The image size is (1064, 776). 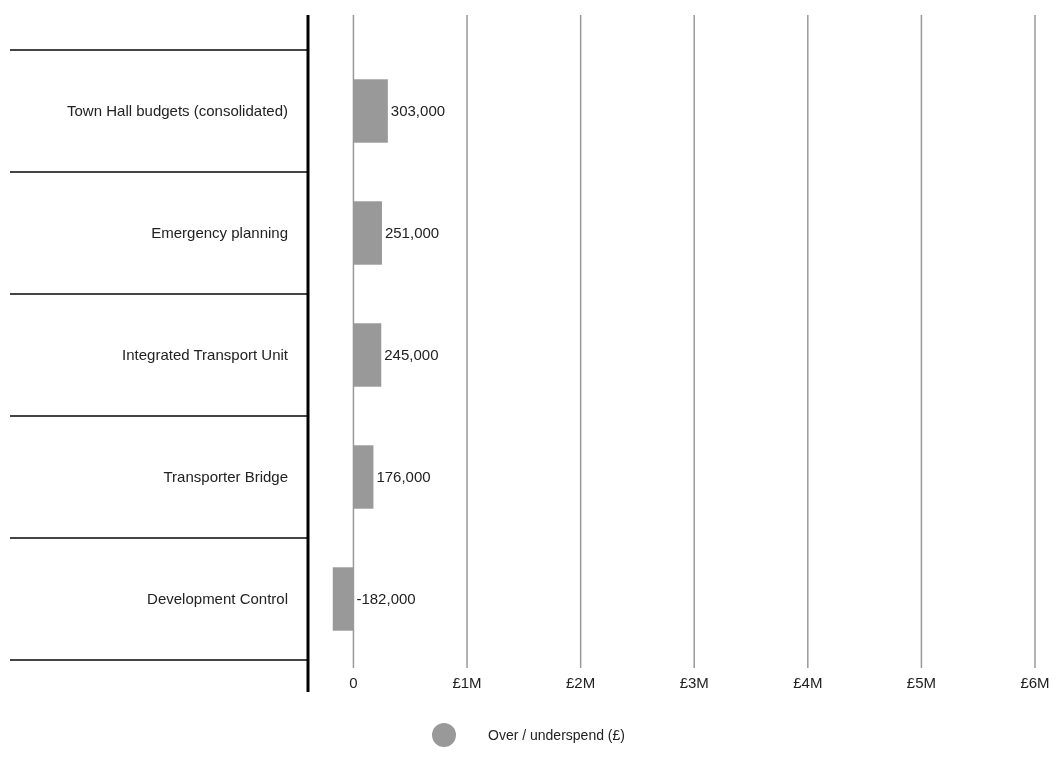 What do you see at coordinates (225, 477) in the screenshot?
I see `y-tick-label: Transporter Bridge` at bounding box center [225, 477].